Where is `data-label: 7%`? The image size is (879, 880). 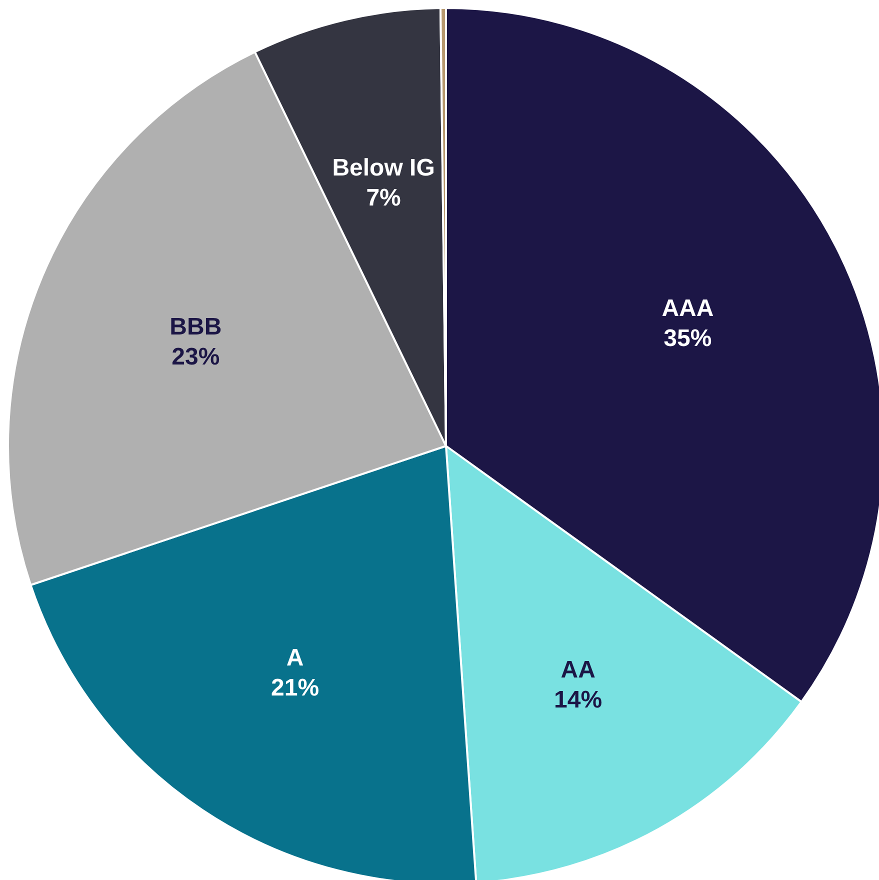
data-label: 7% is located at coordinates (383, 198).